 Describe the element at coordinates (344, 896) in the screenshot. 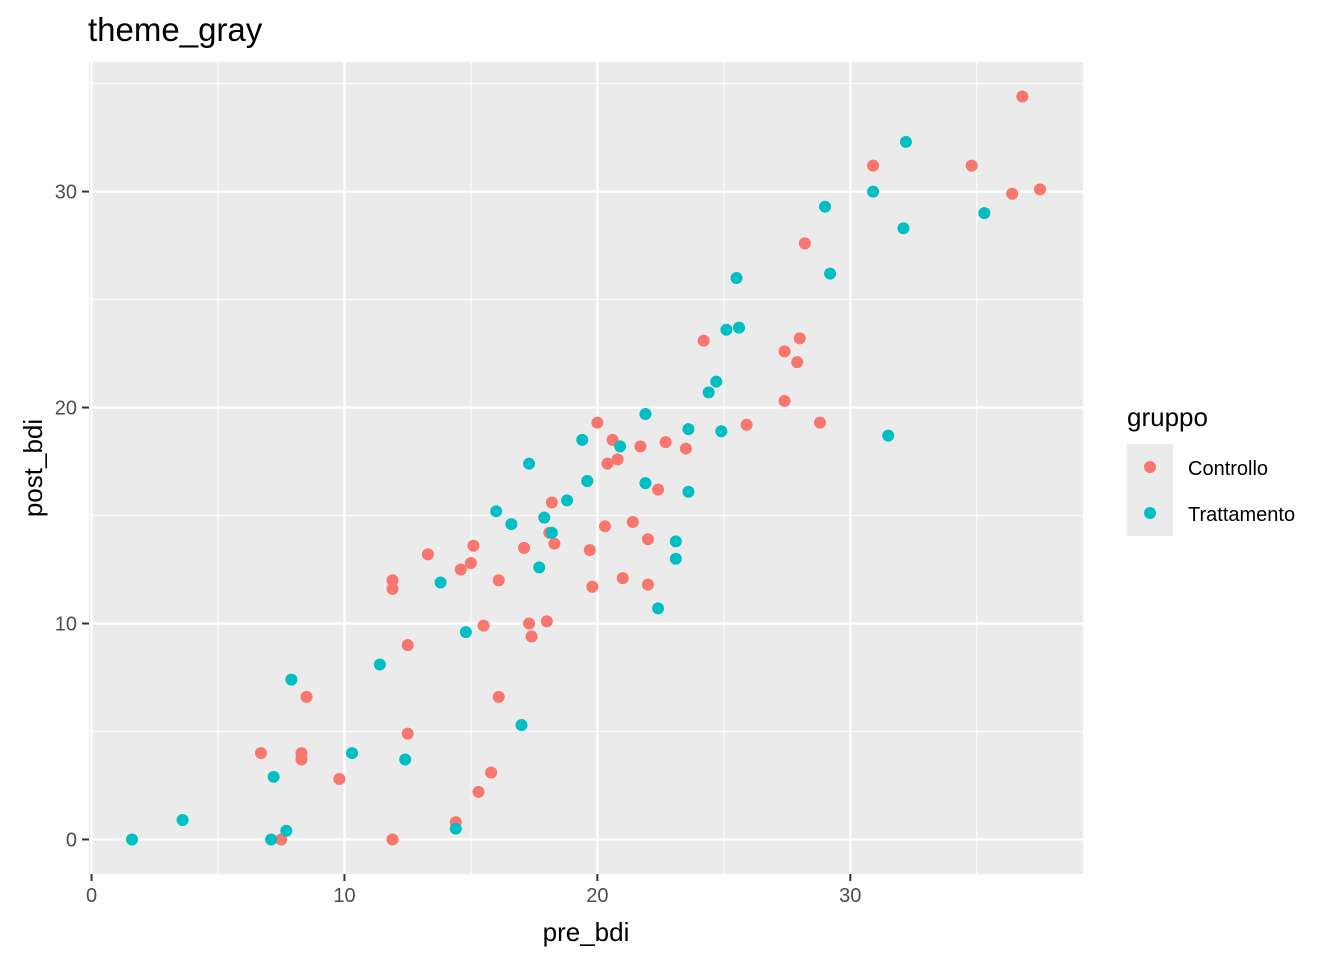

I see `x-tick-label: 10` at that location.